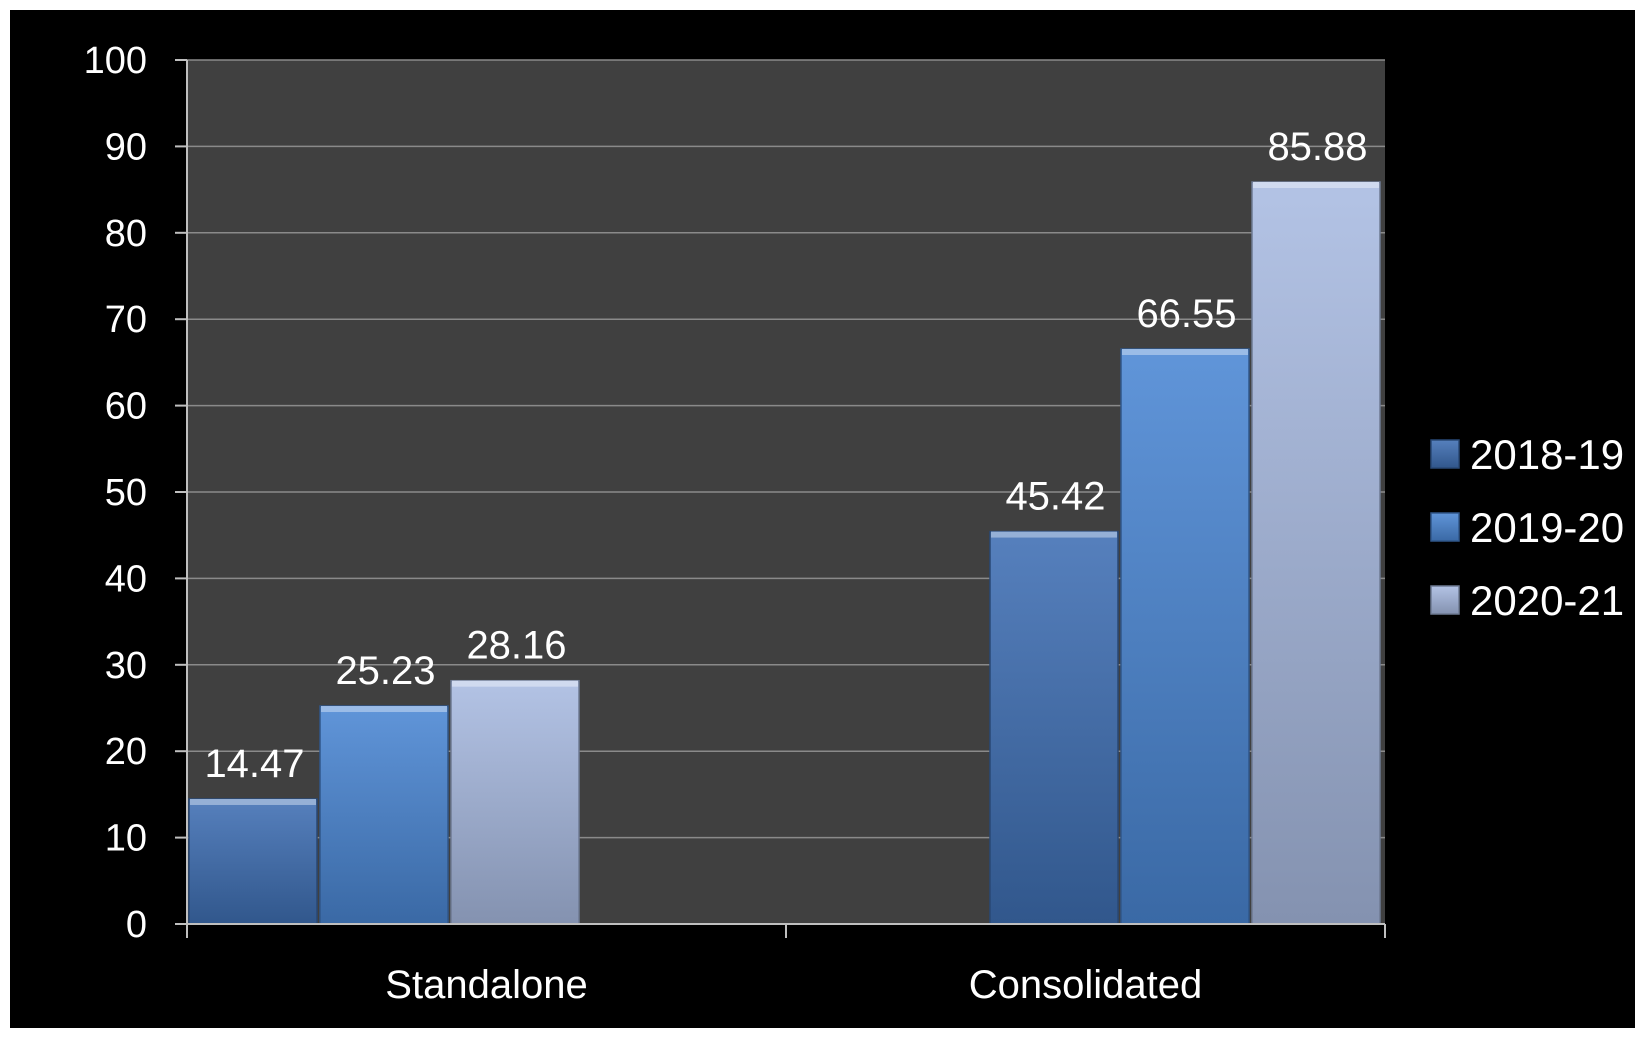 The width and height of the screenshot is (1640, 1038). Describe the element at coordinates (126, 839) in the screenshot. I see `y-tick-label: 10` at that location.